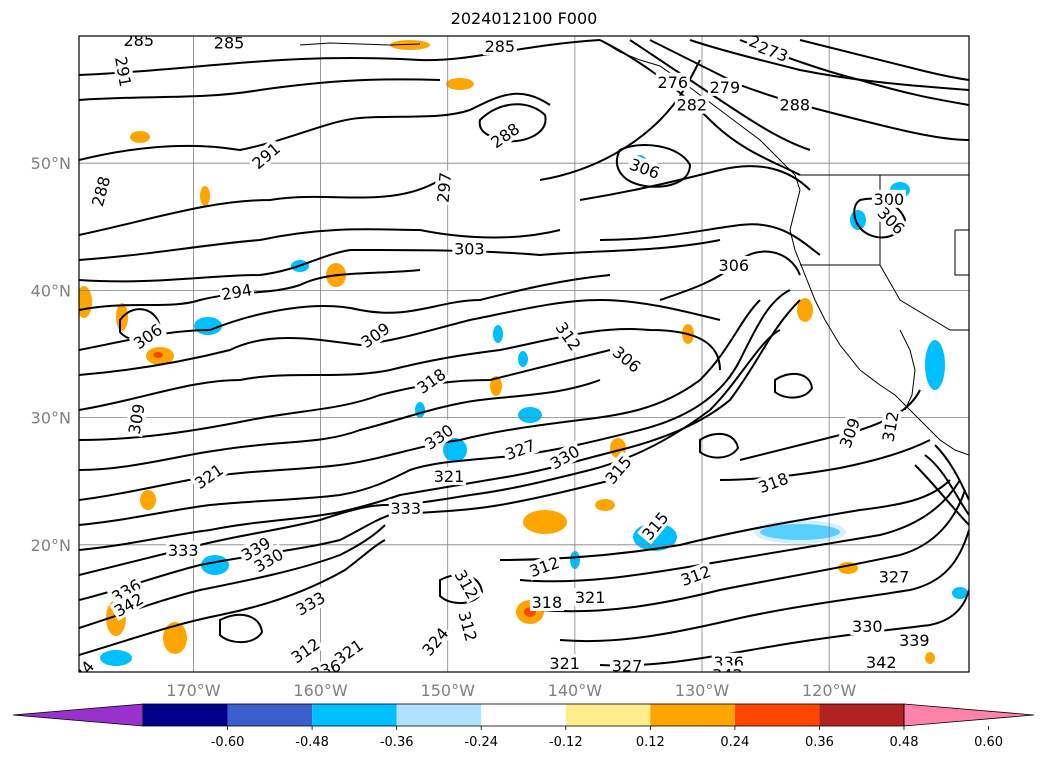 The width and height of the screenshot is (1047, 765). I want to click on coastline, so click(961, 252).